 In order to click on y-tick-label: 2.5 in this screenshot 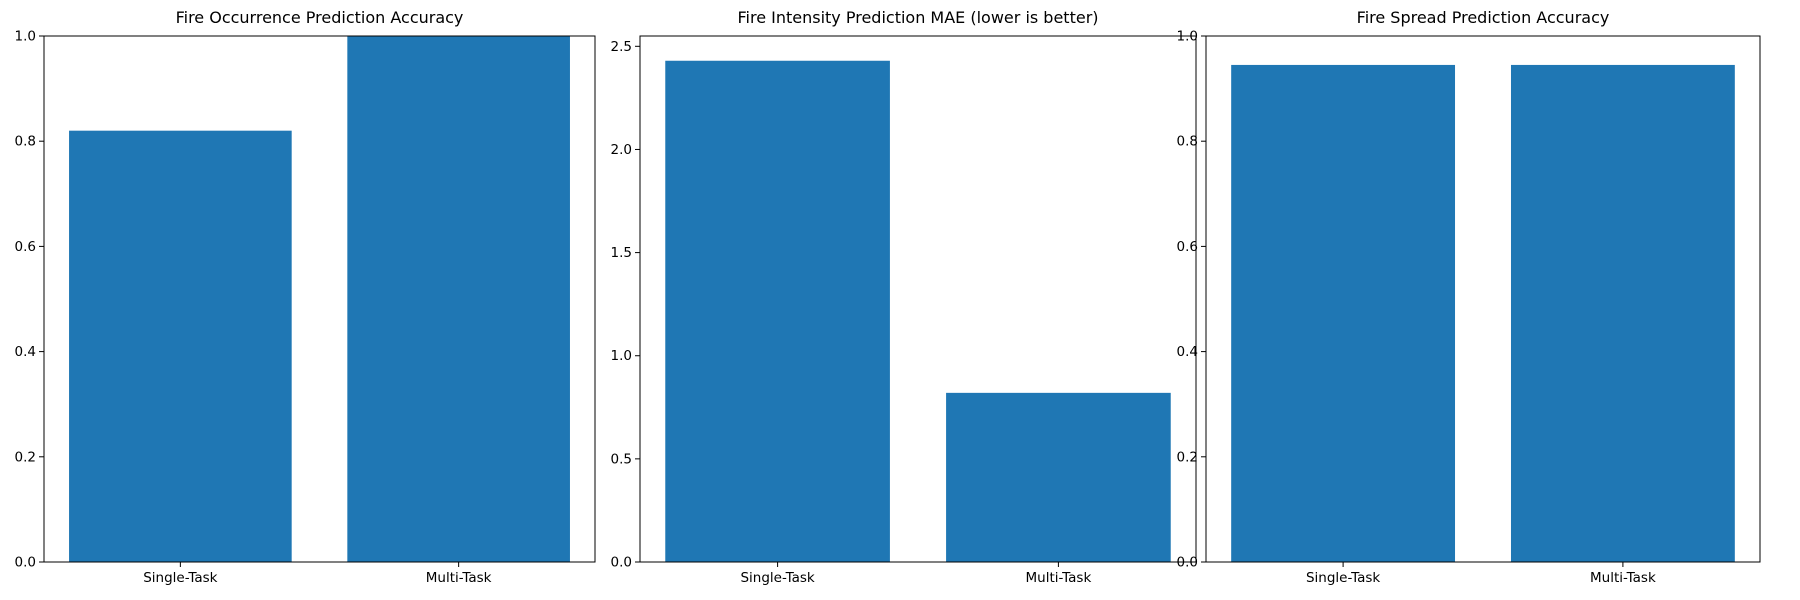, I will do `click(621, 47)`.